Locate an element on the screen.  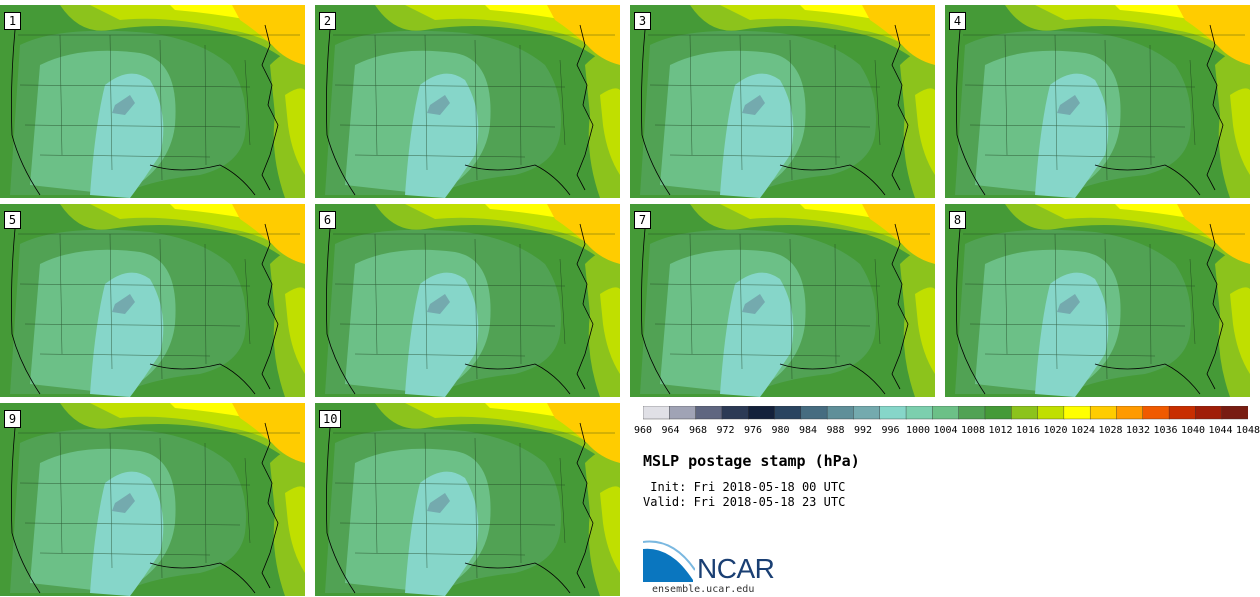
colorbar-tick-label: 1000 is located at coordinates (918, 430).